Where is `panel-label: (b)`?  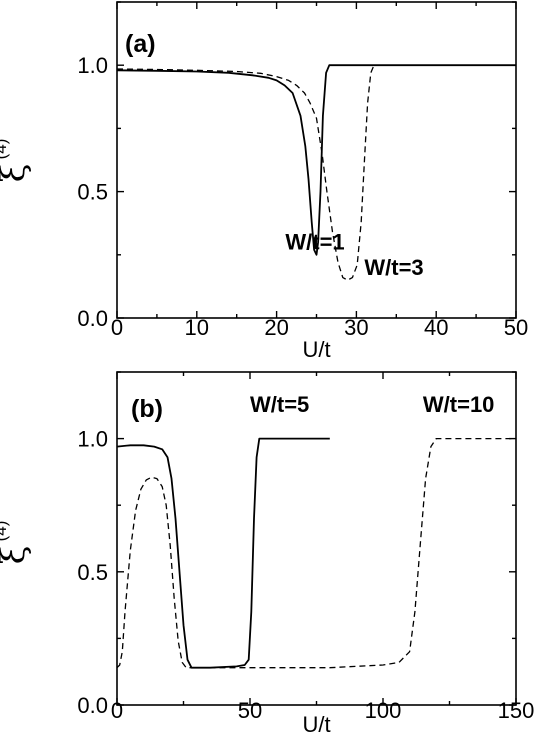
panel-label: (b) is located at coordinates (147, 409).